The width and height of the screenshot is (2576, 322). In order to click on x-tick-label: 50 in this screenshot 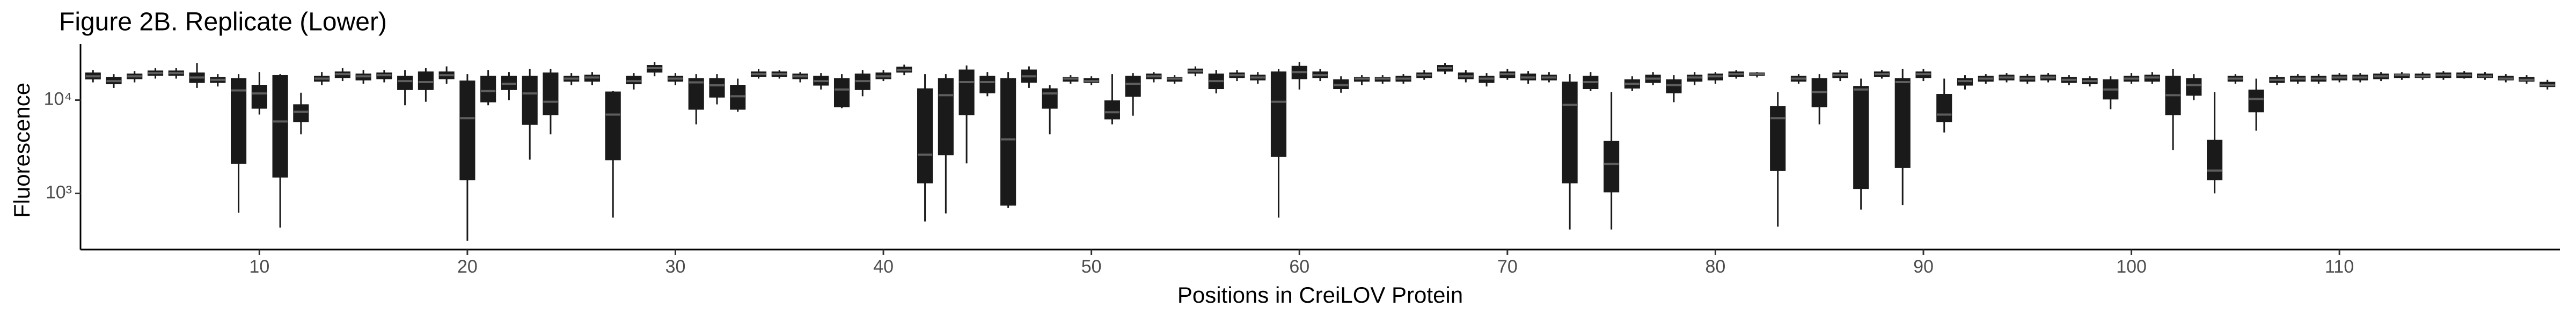, I will do `click(1091, 267)`.